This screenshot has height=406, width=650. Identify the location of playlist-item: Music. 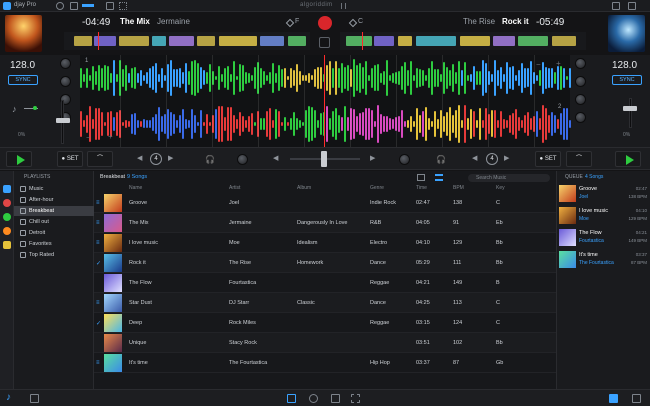
(54, 189).